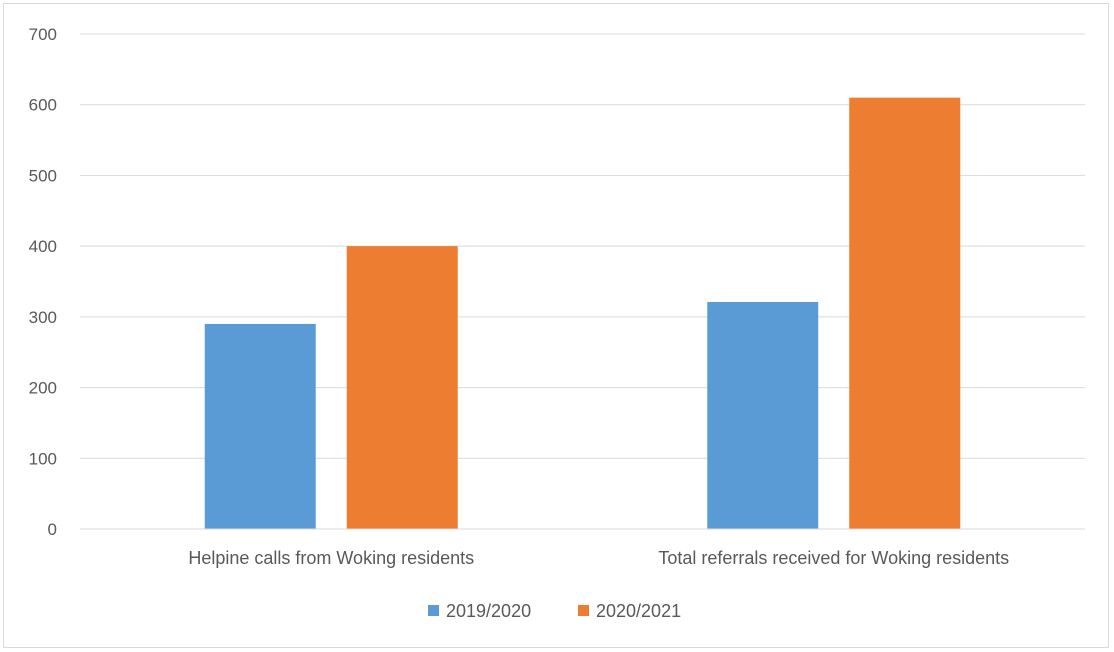  I want to click on y-tick-label: 500, so click(43, 175).